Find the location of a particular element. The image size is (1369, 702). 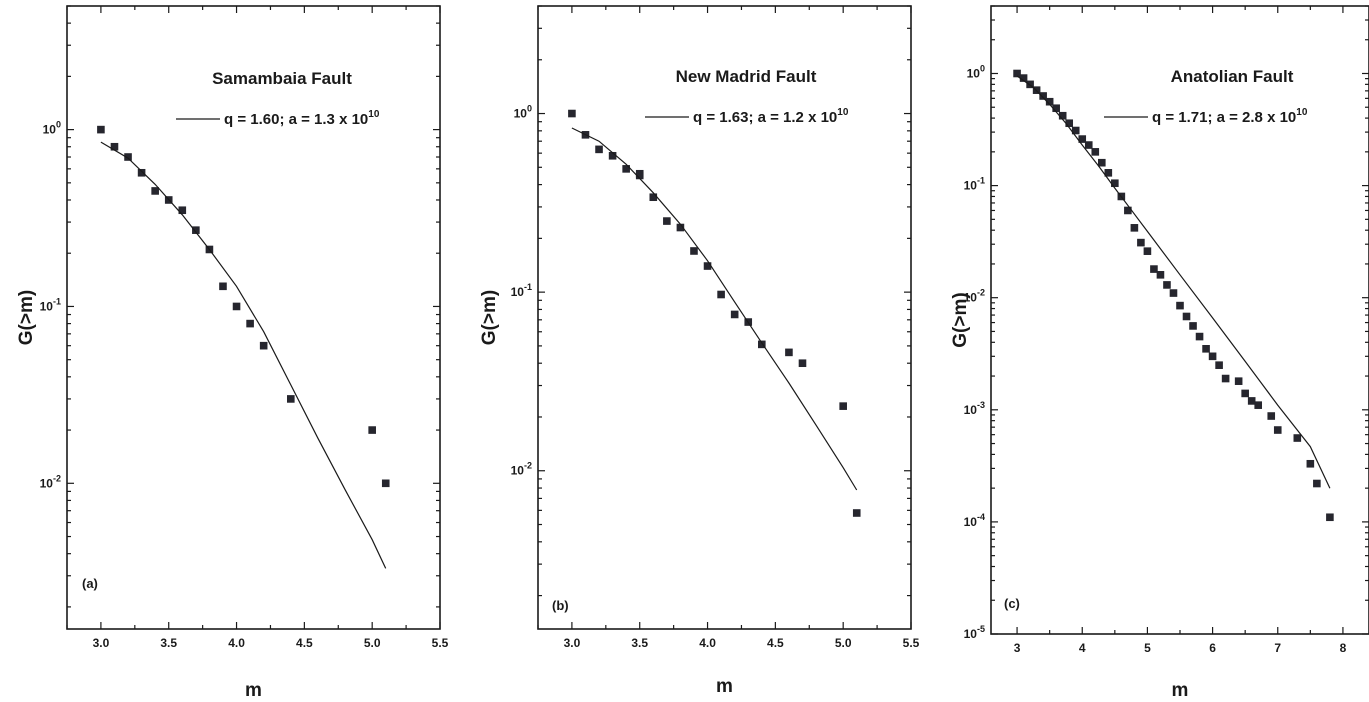

x-tick-label: 5 is located at coordinates (1147, 648).